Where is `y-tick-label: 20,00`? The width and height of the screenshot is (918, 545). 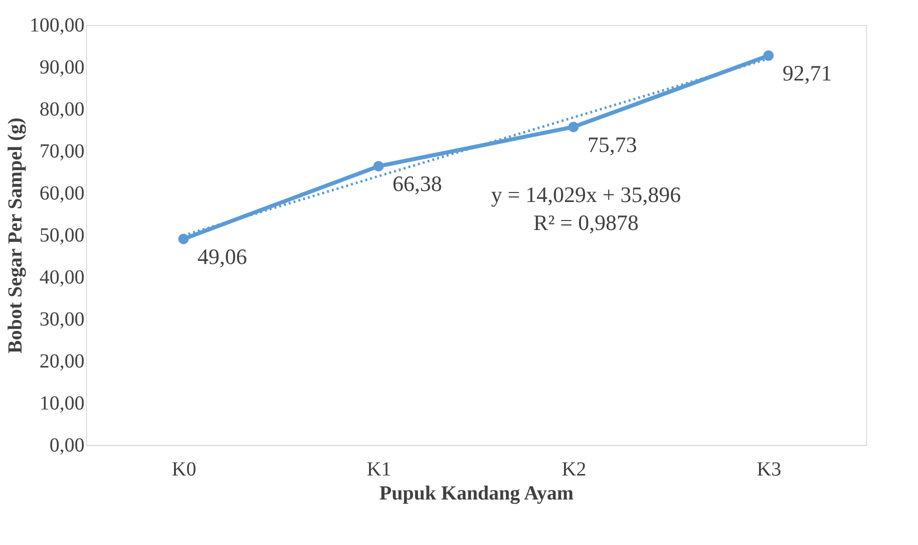
y-tick-label: 20,00 is located at coordinates (62, 361).